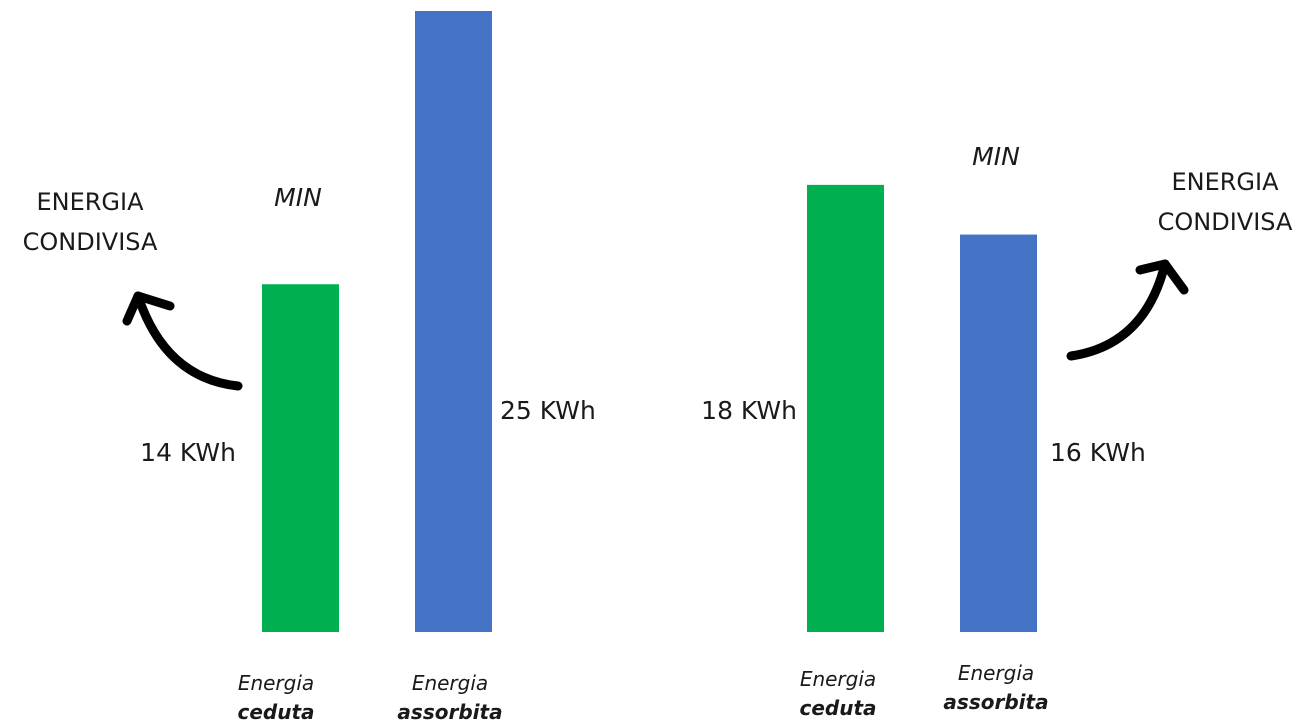  What do you see at coordinates (1225, 222) in the screenshot?
I see `right-shared-label-line2: CONDIVISA` at bounding box center [1225, 222].